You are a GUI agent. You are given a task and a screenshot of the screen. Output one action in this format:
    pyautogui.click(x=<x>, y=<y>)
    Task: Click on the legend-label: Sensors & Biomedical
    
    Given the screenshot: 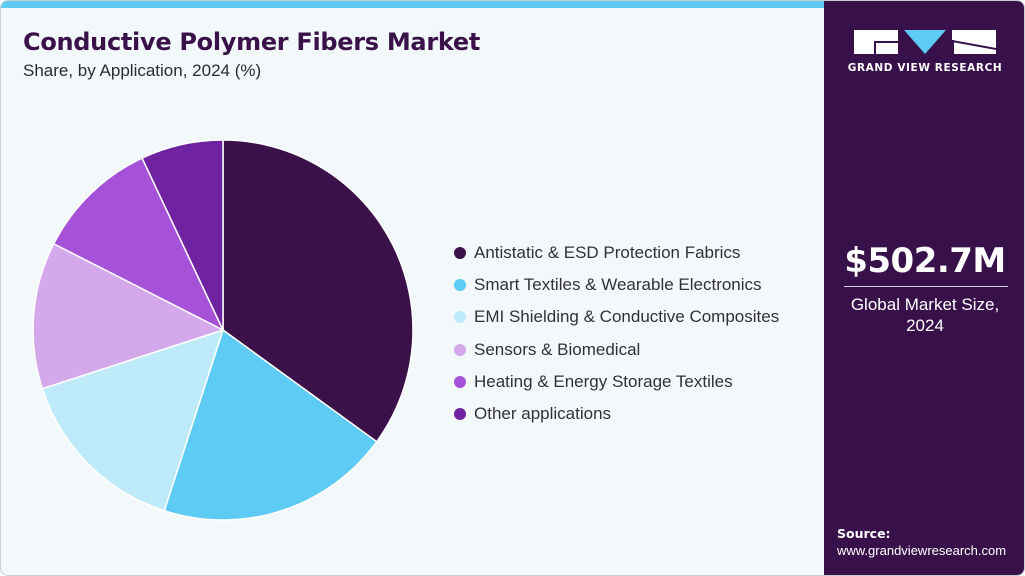 What is the action you would take?
    pyautogui.click(x=557, y=349)
    